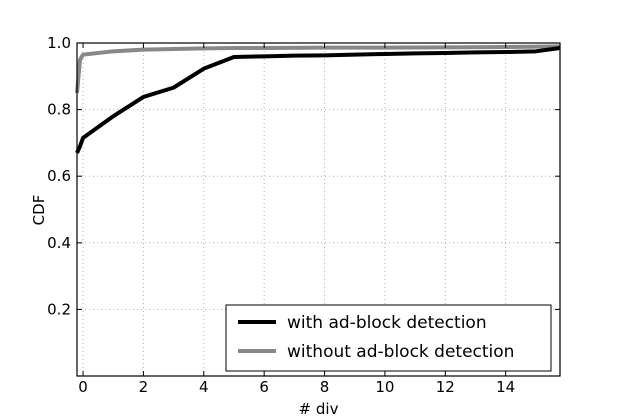 This screenshot has width=623, height=419. What do you see at coordinates (445, 387) in the screenshot?
I see `x-tick-label: 12` at bounding box center [445, 387].